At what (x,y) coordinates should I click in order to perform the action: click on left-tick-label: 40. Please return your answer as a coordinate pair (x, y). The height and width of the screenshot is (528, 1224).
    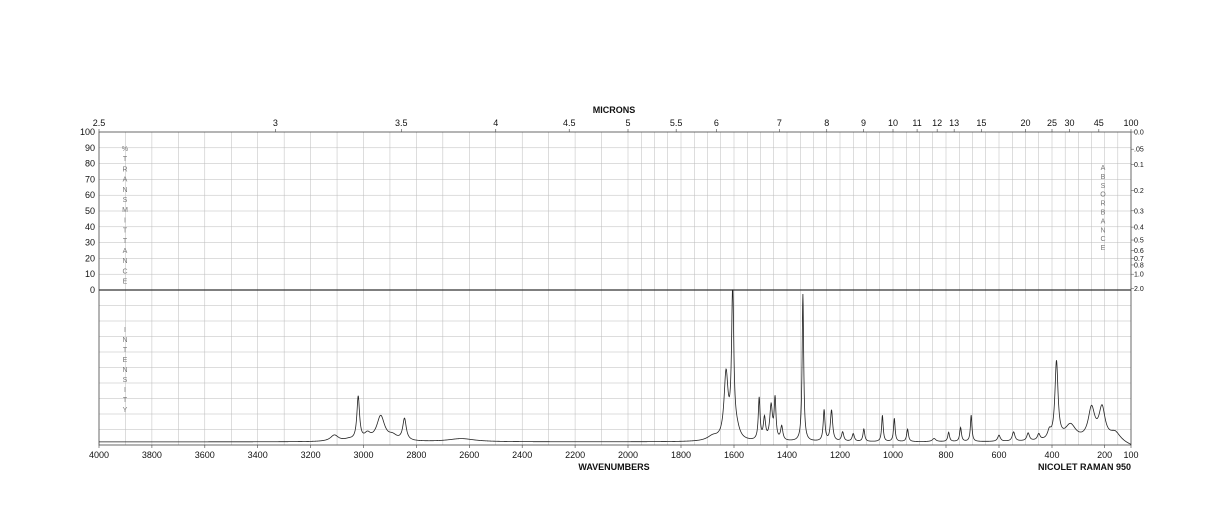
    Looking at the image, I should click on (90, 227).